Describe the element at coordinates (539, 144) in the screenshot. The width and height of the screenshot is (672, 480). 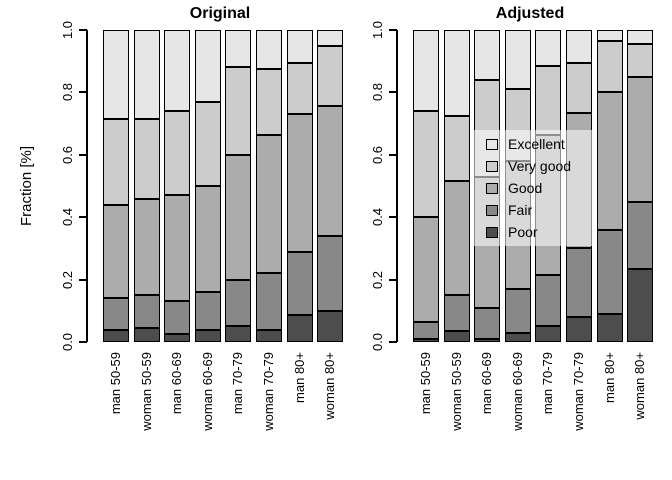
I see `legend-item-excellent: Excellent` at that location.